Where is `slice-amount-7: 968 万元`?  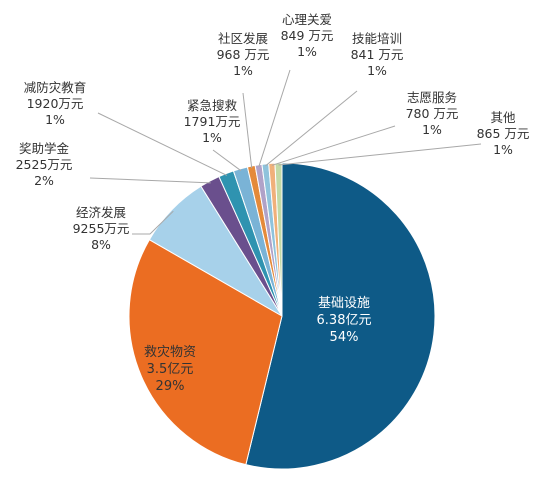
slice-amount-7: 968 万元 is located at coordinates (243, 54).